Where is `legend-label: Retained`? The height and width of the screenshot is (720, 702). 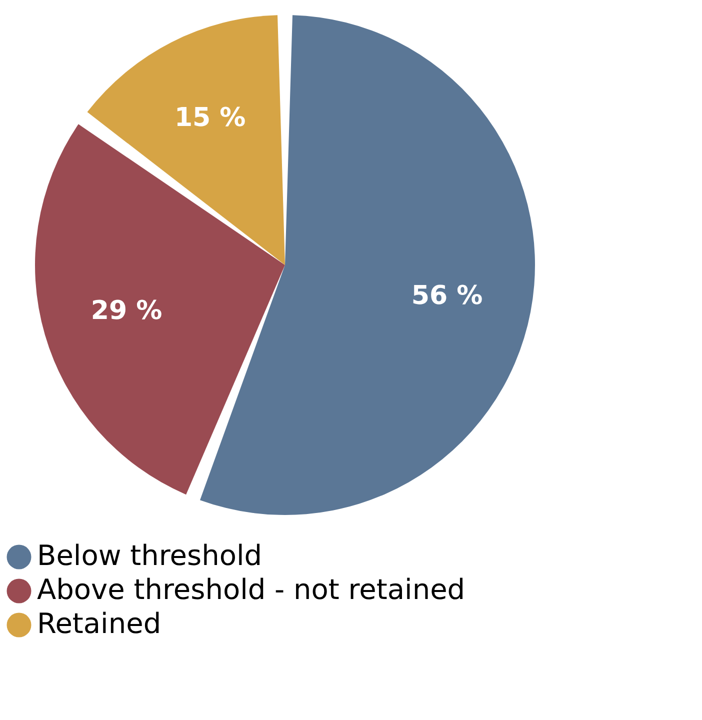 legend-label: Retained is located at coordinates (99, 623).